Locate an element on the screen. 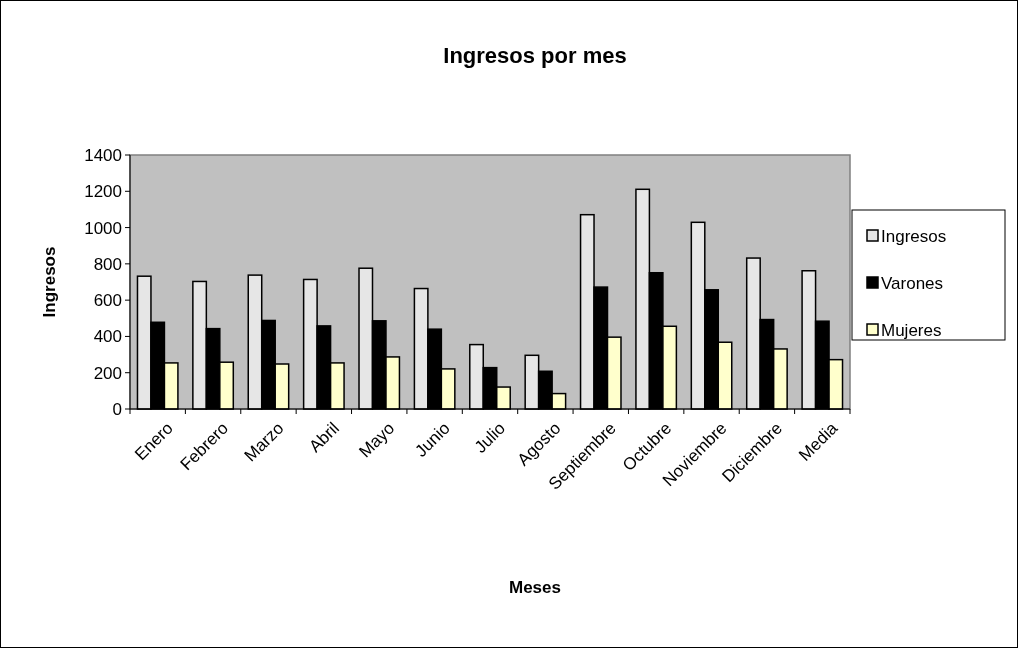 This screenshot has height=648, width=1018. y-tick-label: 800 is located at coordinates (107, 264).